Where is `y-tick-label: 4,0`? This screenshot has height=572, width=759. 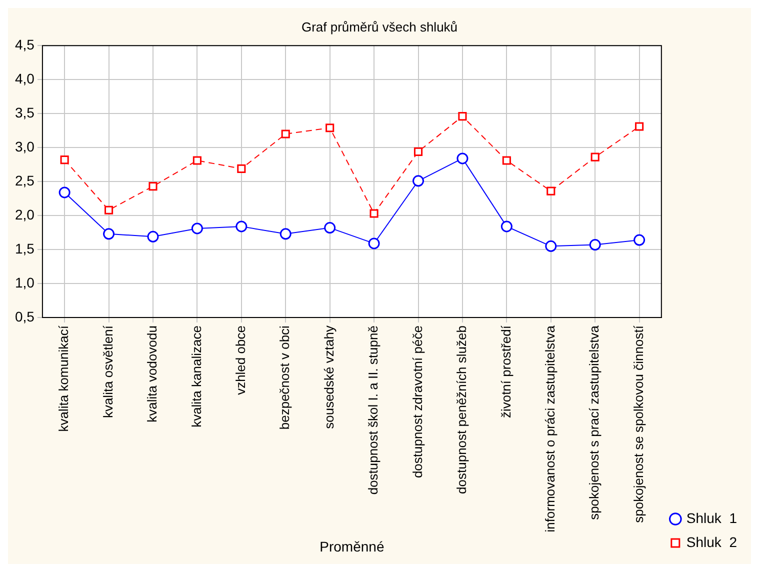
y-tick-label: 4,0 is located at coordinates (24, 78).